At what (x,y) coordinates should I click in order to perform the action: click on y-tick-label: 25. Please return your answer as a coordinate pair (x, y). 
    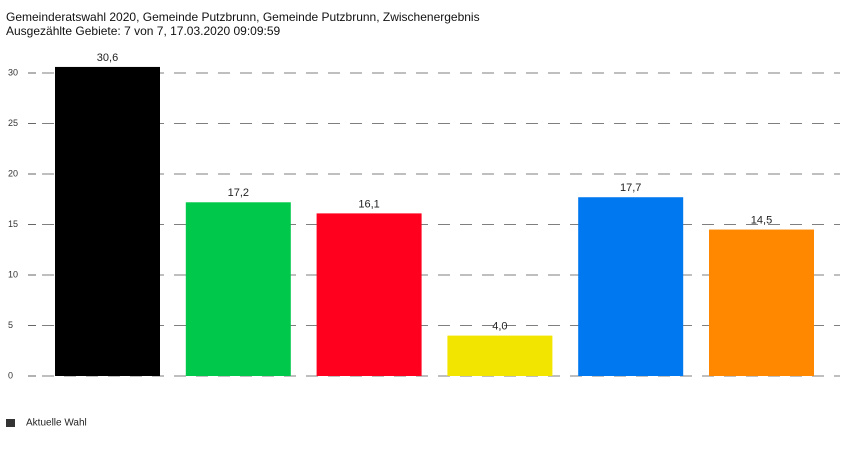
    Looking at the image, I should click on (13, 123).